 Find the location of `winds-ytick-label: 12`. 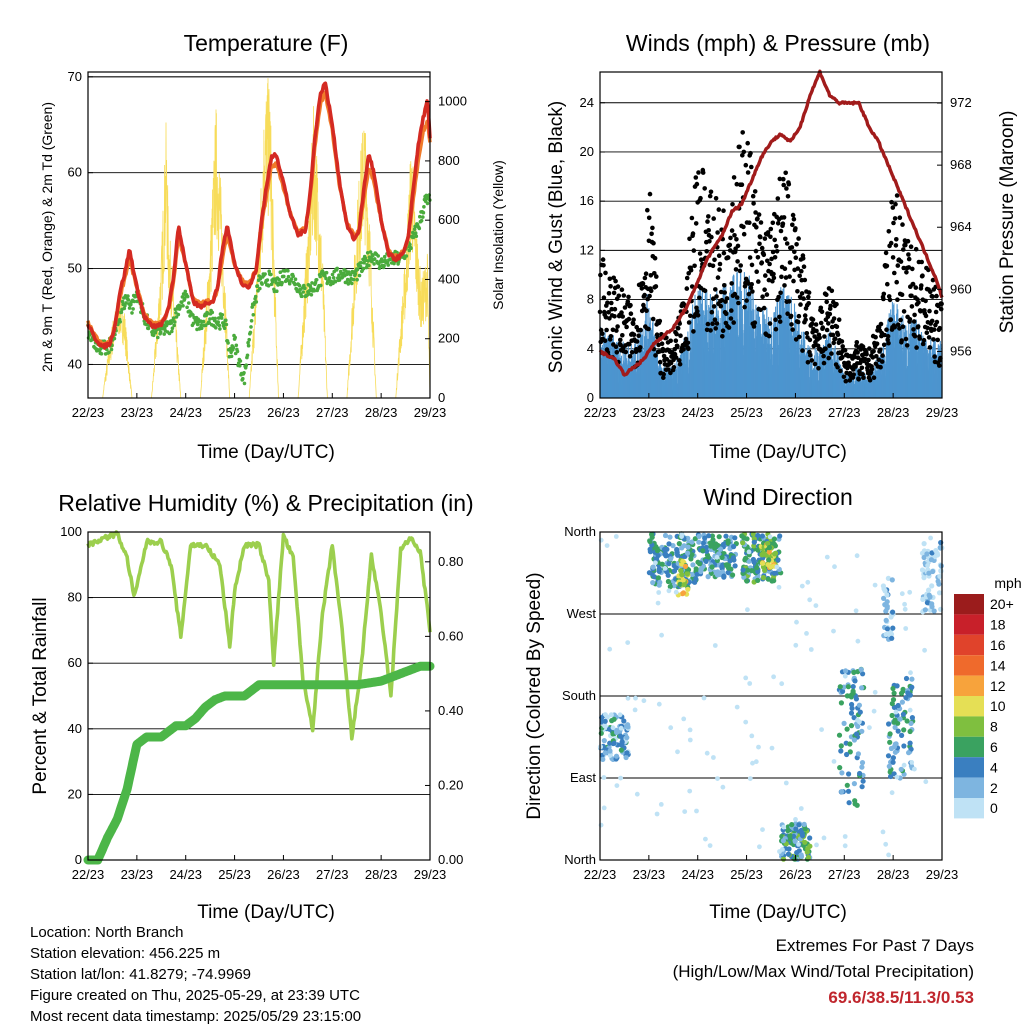

winds-ytick-label: 12 is located at coordinates (587, 249).